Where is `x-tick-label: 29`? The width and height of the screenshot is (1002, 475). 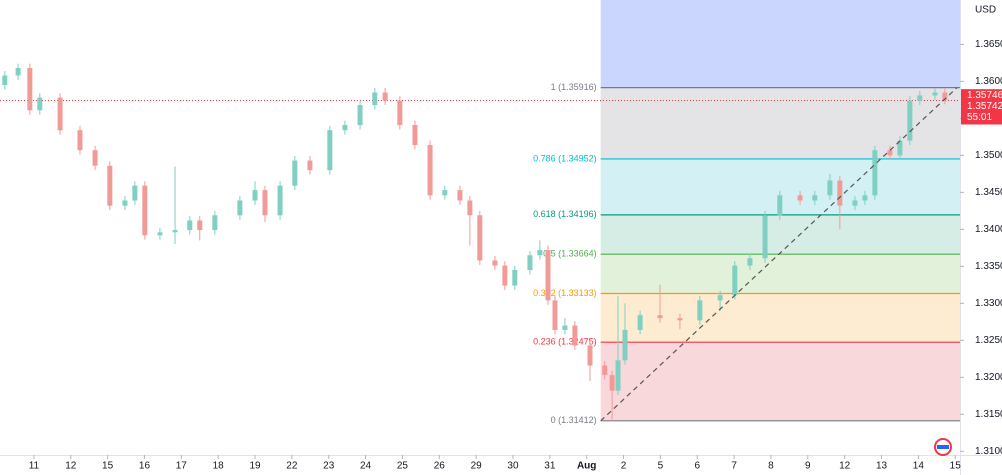 x-tick-label: 29 is located at coordinates (477, 466).